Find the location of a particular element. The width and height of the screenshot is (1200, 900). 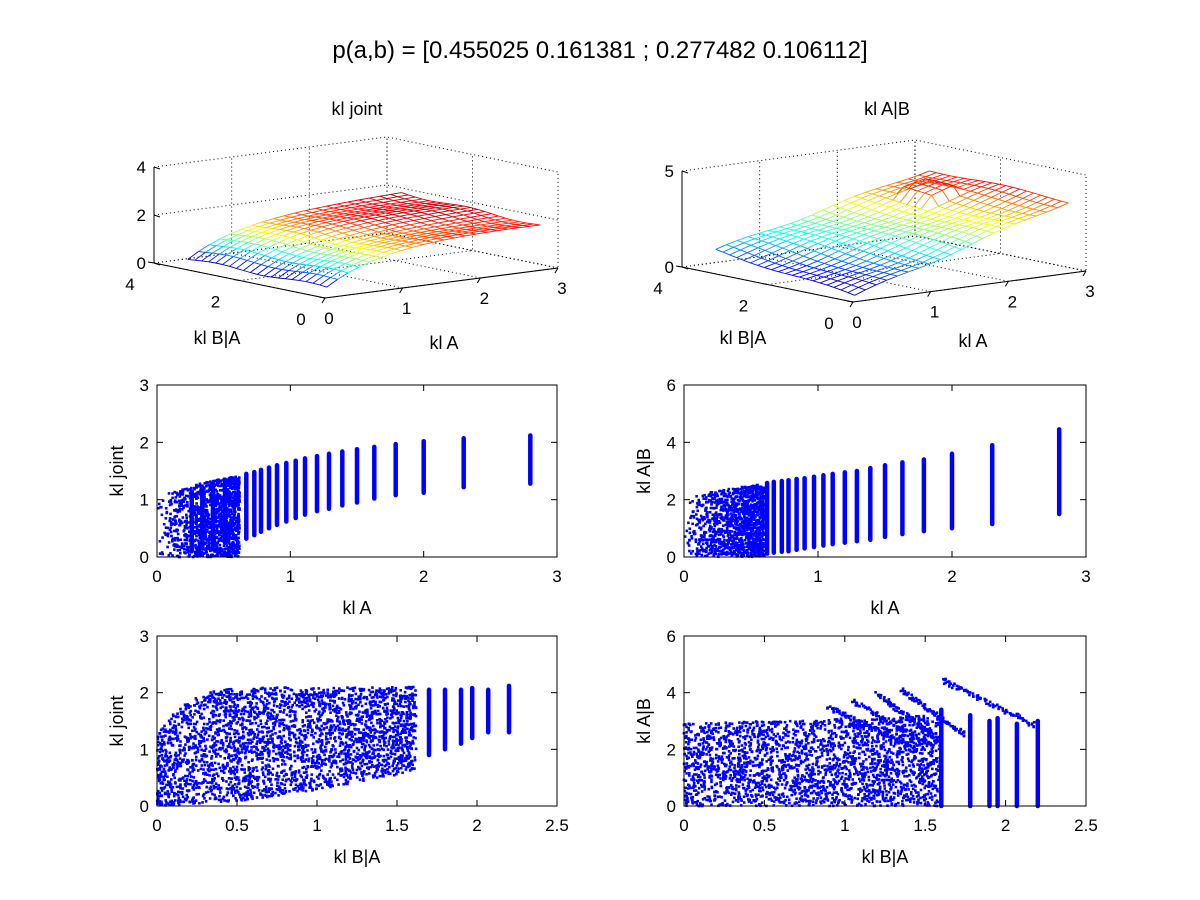

x-tick-label: 3 is located at coordinates (1089, 291).